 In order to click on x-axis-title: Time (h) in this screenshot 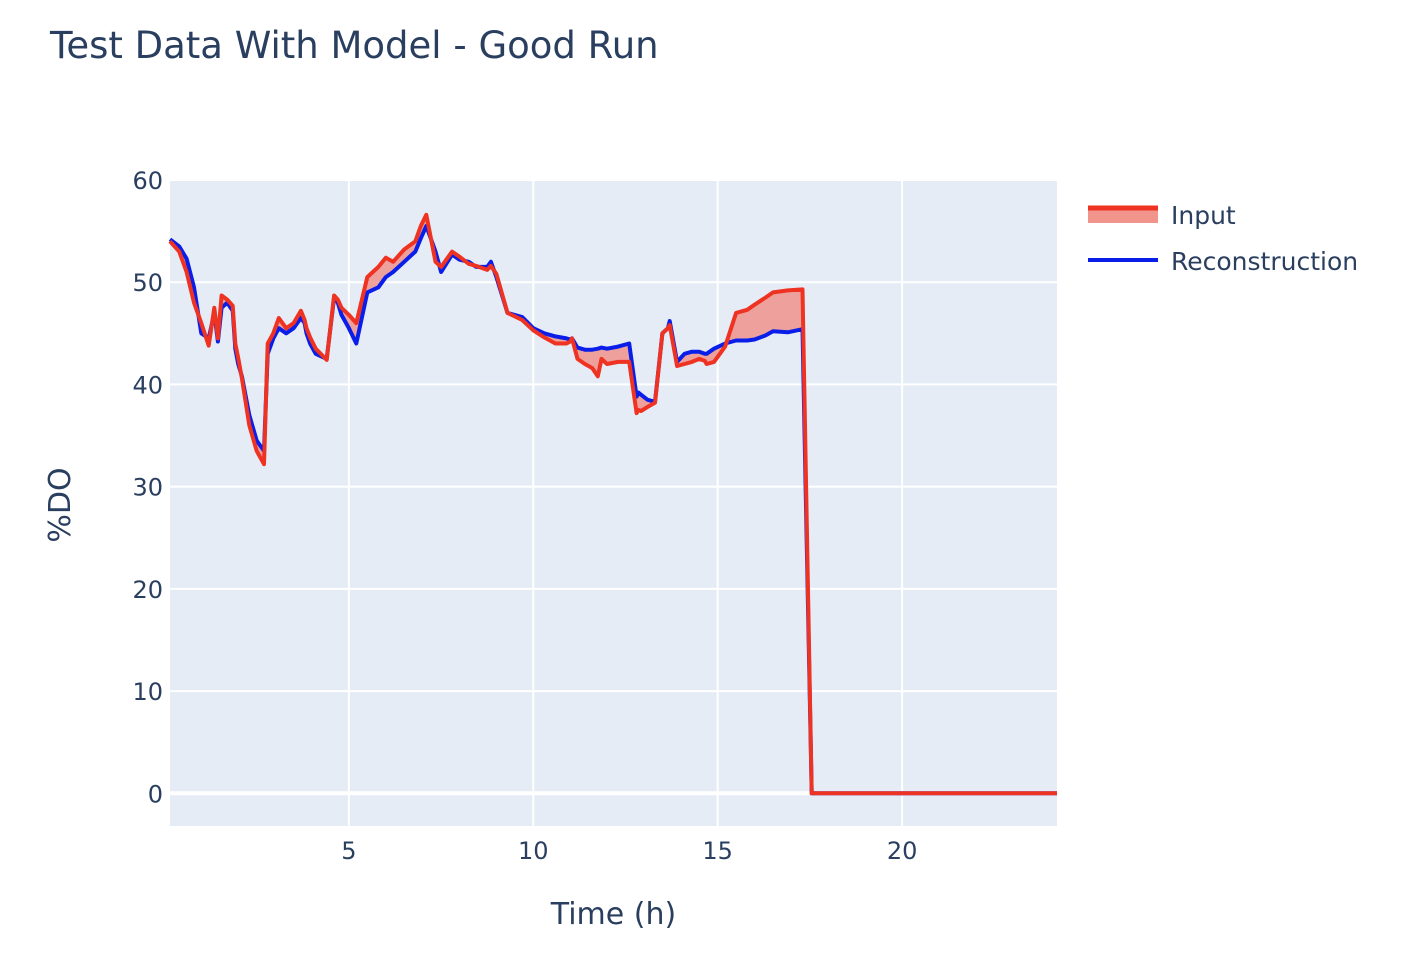, I will do `click(613, 914)`.